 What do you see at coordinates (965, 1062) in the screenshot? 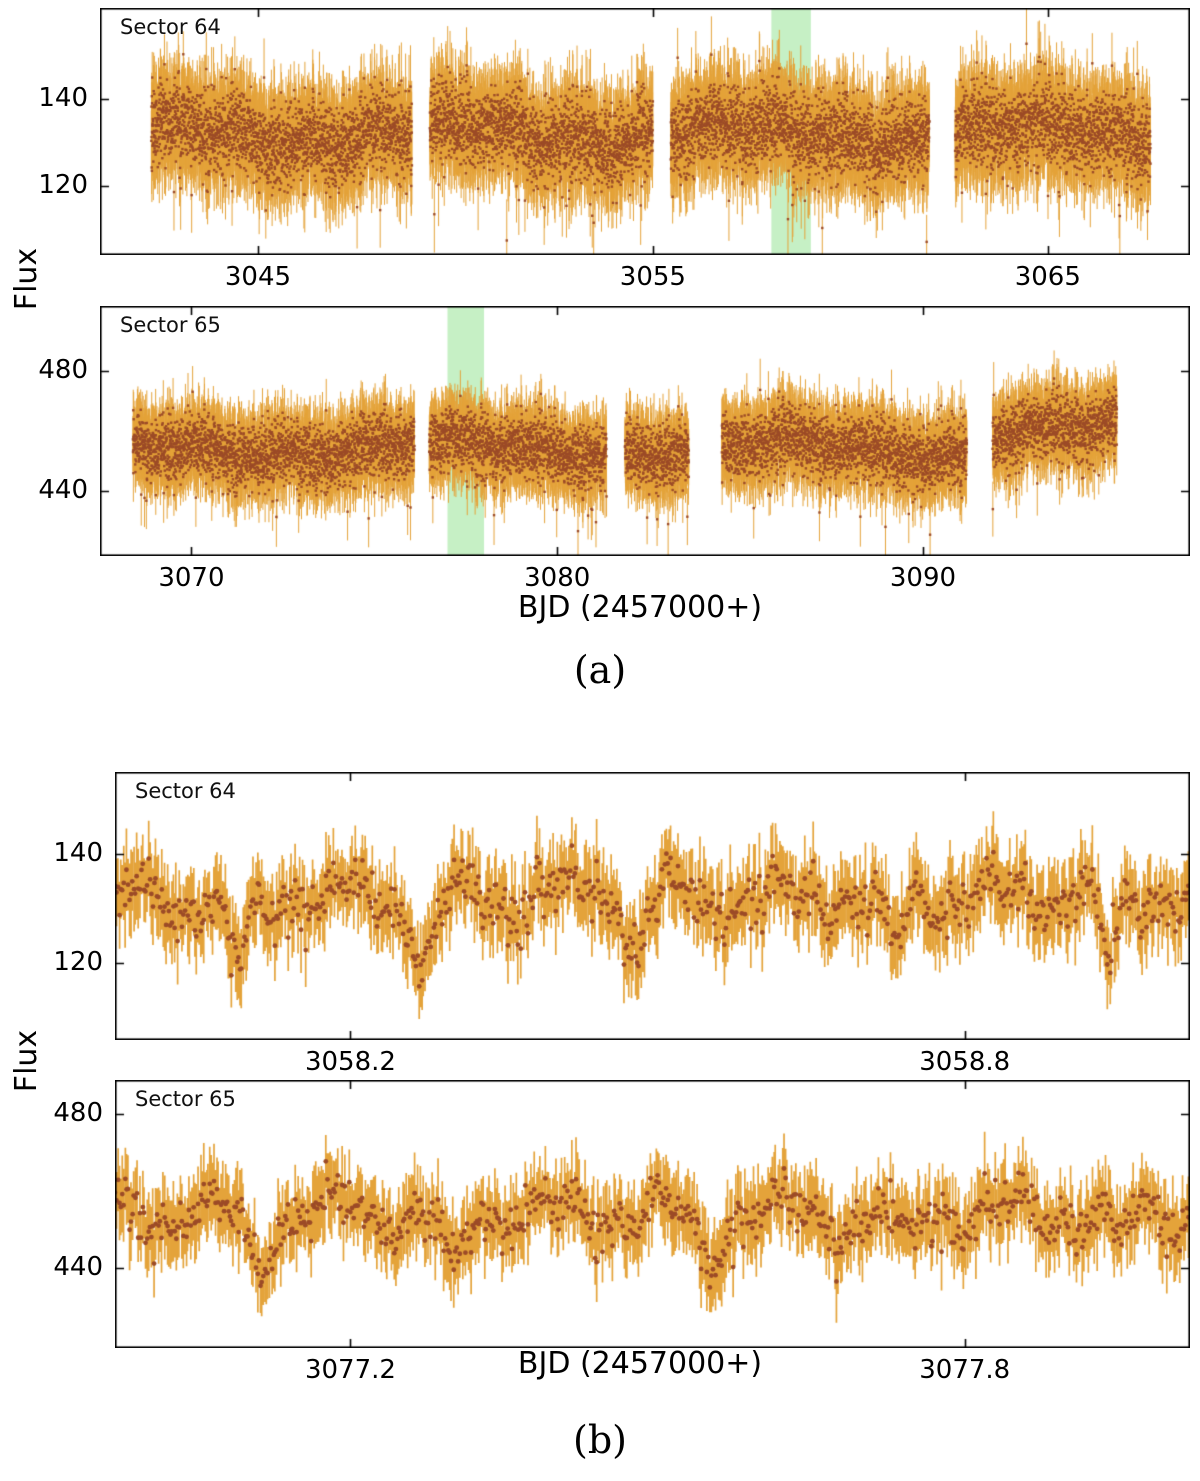
I see `x-tick-label: 3058.8` at bounding box center [965, 1062].